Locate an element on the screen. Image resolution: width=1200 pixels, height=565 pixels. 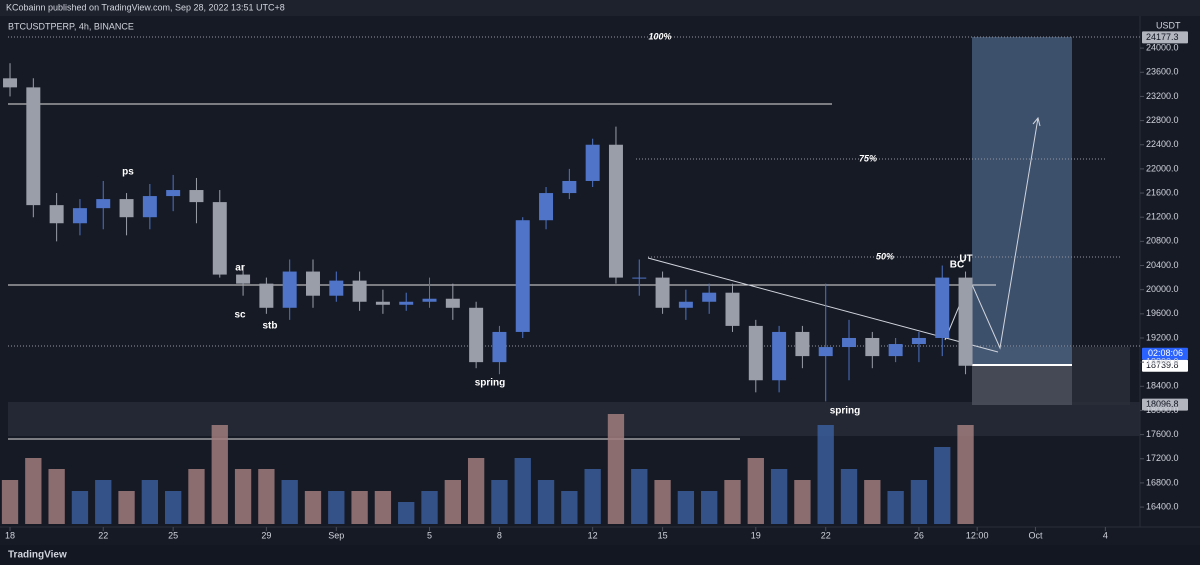
x-tick-label: 12:00 is located at coordinates (977, 535).